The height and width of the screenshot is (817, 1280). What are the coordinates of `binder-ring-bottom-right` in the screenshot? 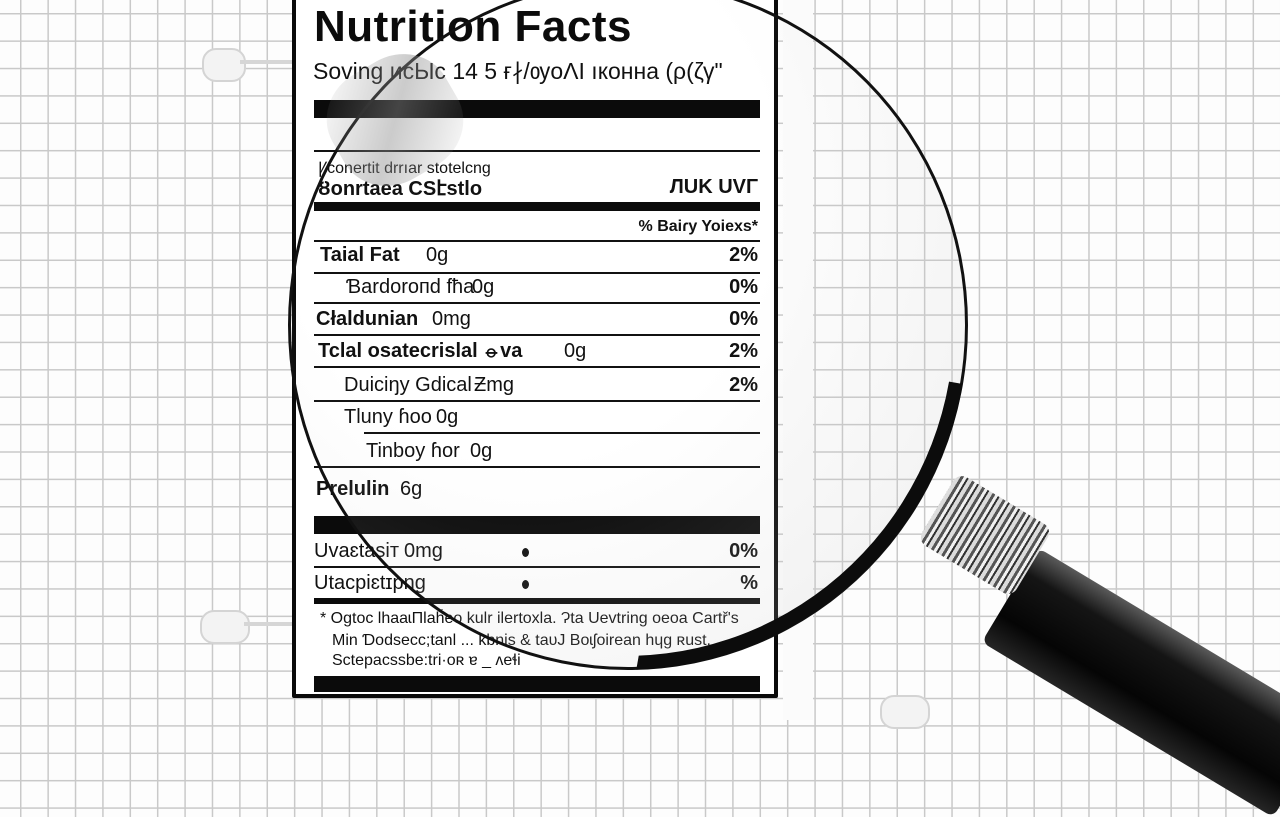 It's located at (905, 712).